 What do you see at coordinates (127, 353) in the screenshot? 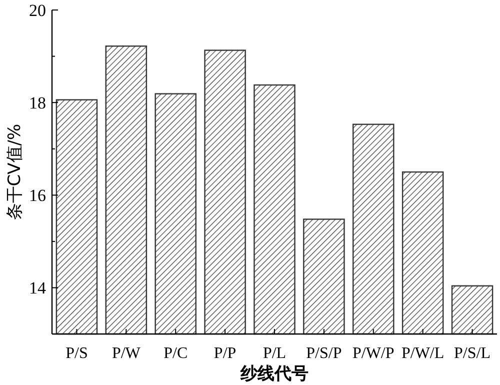
I see `x-tick-label: P/W` at bounding box center [127, 353].